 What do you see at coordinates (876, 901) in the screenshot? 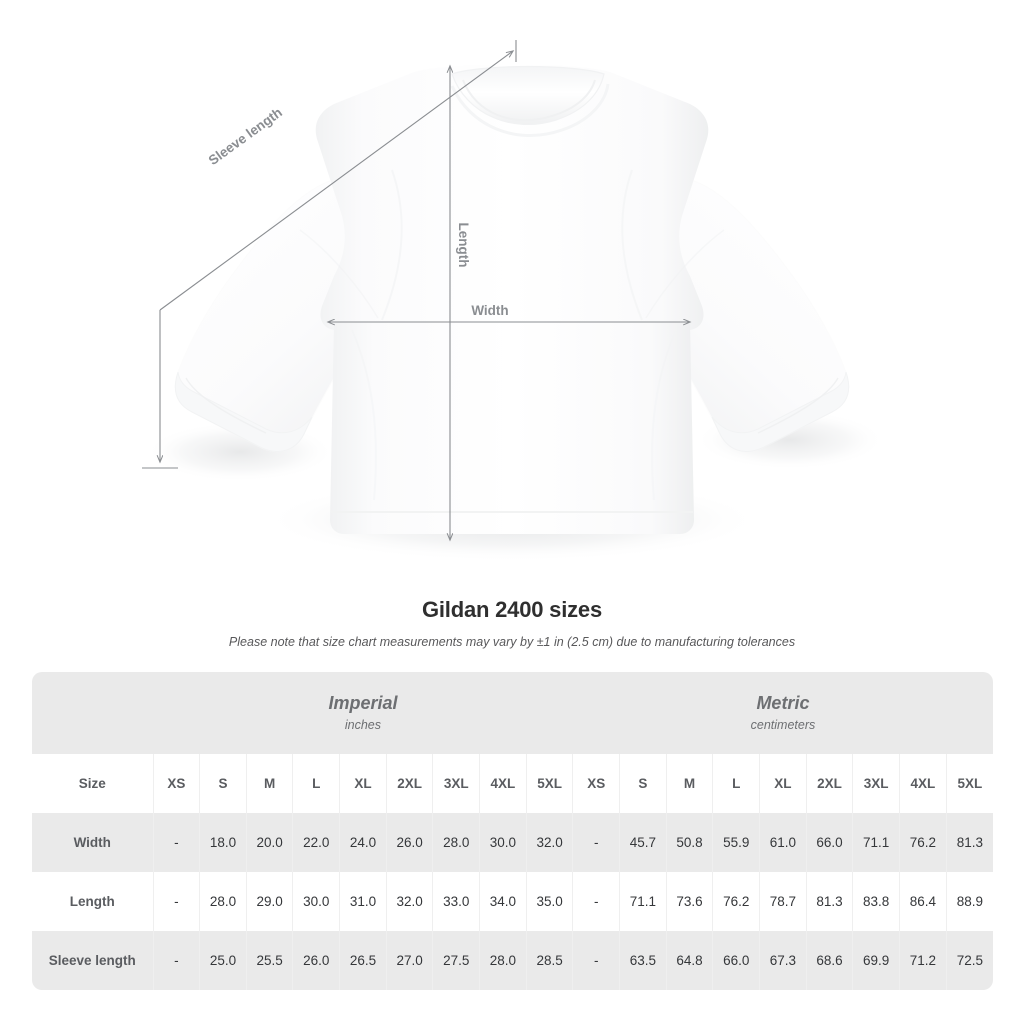
I see `cell-length-metric-3xl: 83.8` at bounding box center [876, 901].